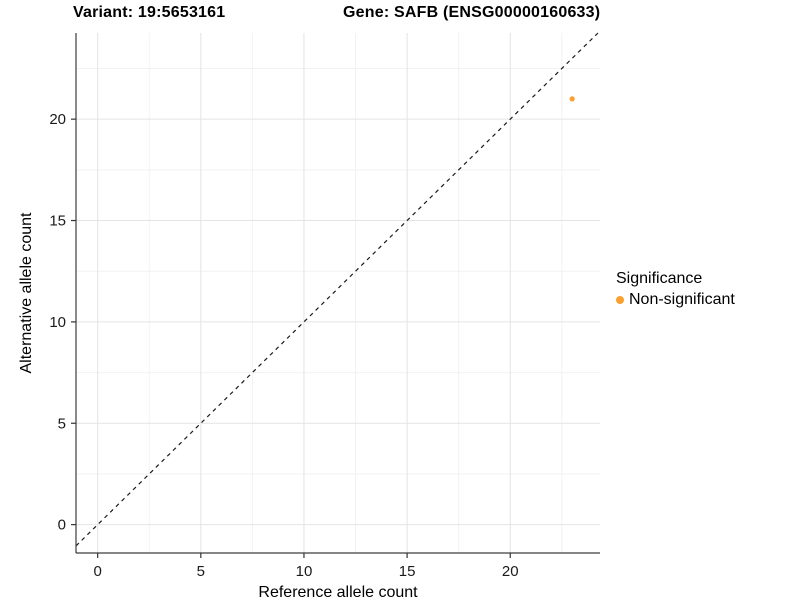  What do you see at coordinates (659, 278) in the screenshot?
I see `legend-title: Significance` at bounding box center [659, 278].